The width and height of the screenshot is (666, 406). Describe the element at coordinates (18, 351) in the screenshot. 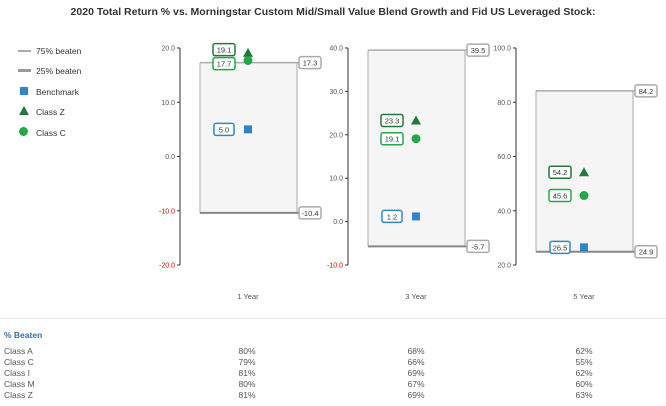

I see `class-name: Class A` at that location.